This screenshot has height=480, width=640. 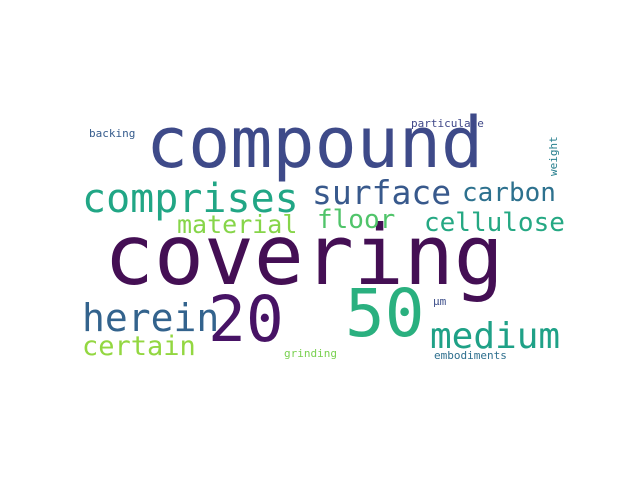 What do you see at coordinates (439, 301) in the screenshot?
I see `word-um: µm` at bounding box center [439, 301].